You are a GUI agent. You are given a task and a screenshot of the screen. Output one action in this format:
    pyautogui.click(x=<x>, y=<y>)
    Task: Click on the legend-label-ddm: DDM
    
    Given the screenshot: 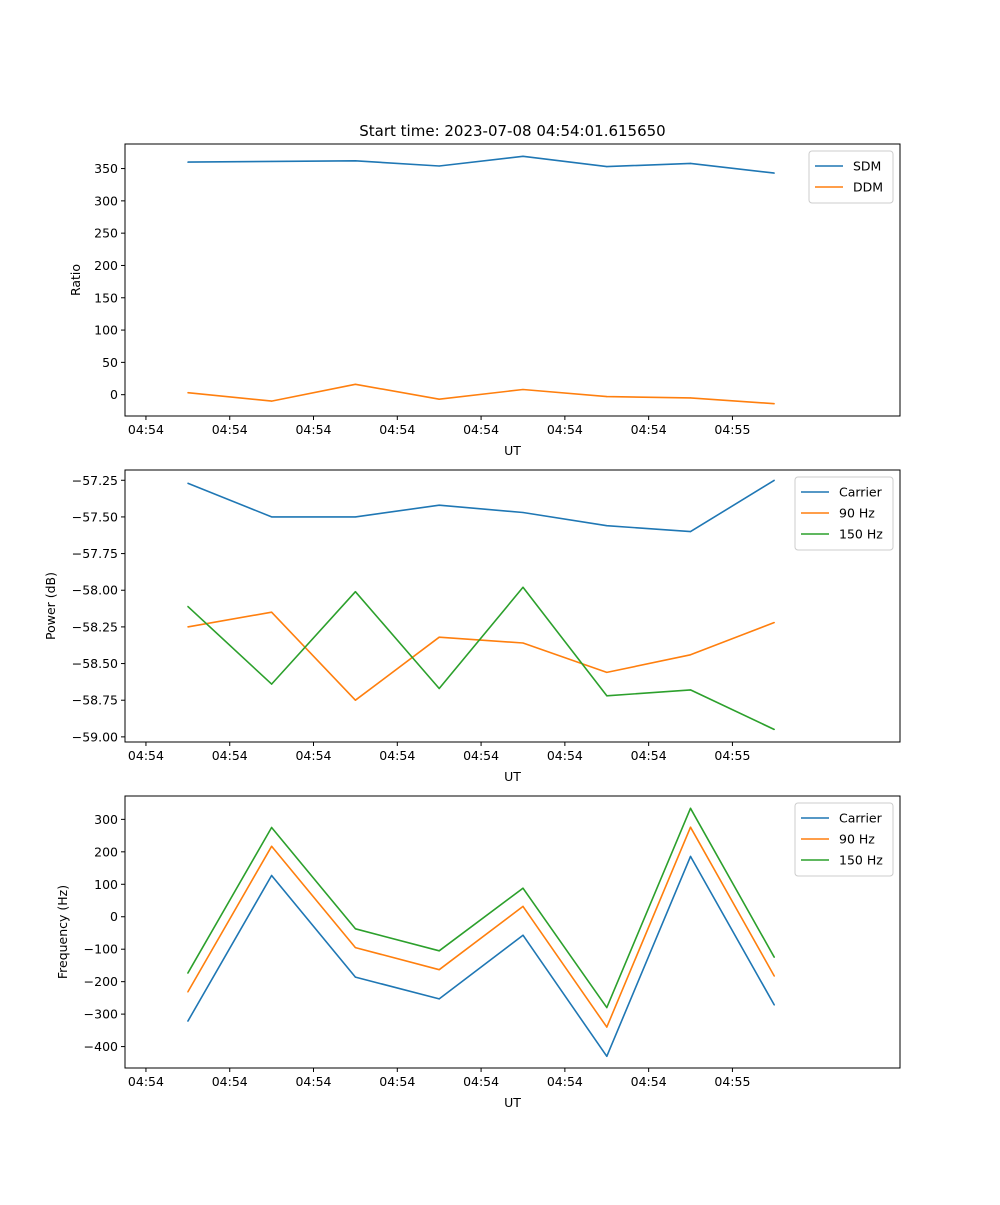 What is the action you would take?
    pyautogui.click(x=868, y=187)
    